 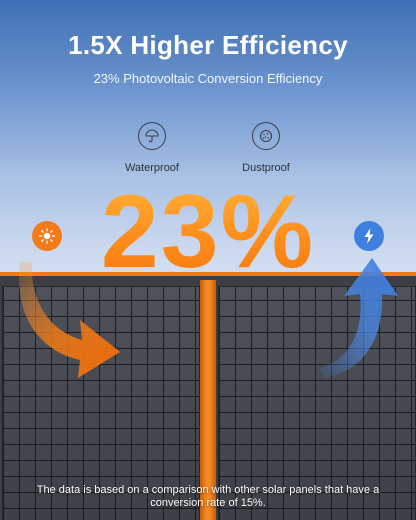 What do you see at coordinates (47, 236) in the screenshot?
I see `sun-icon` at bounding box center [47, 236].